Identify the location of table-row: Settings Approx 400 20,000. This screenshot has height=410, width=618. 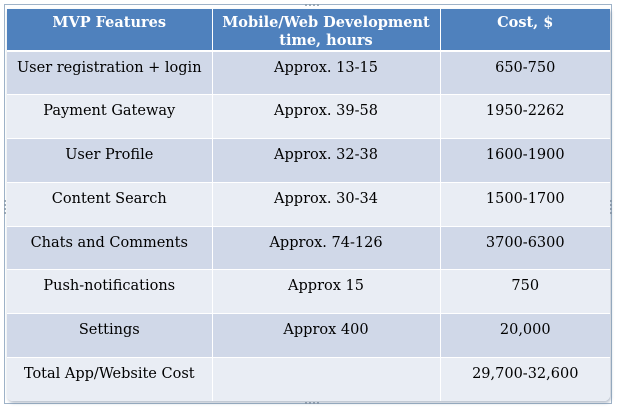
(308, 335).